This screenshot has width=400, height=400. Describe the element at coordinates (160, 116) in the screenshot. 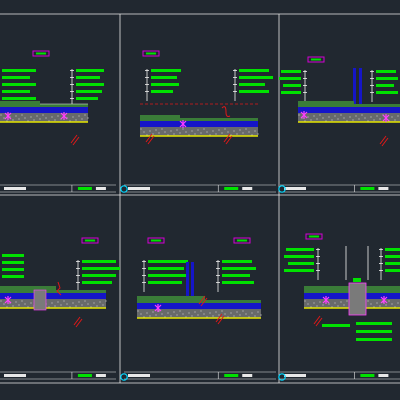

I see `threshold-slab` at that location.